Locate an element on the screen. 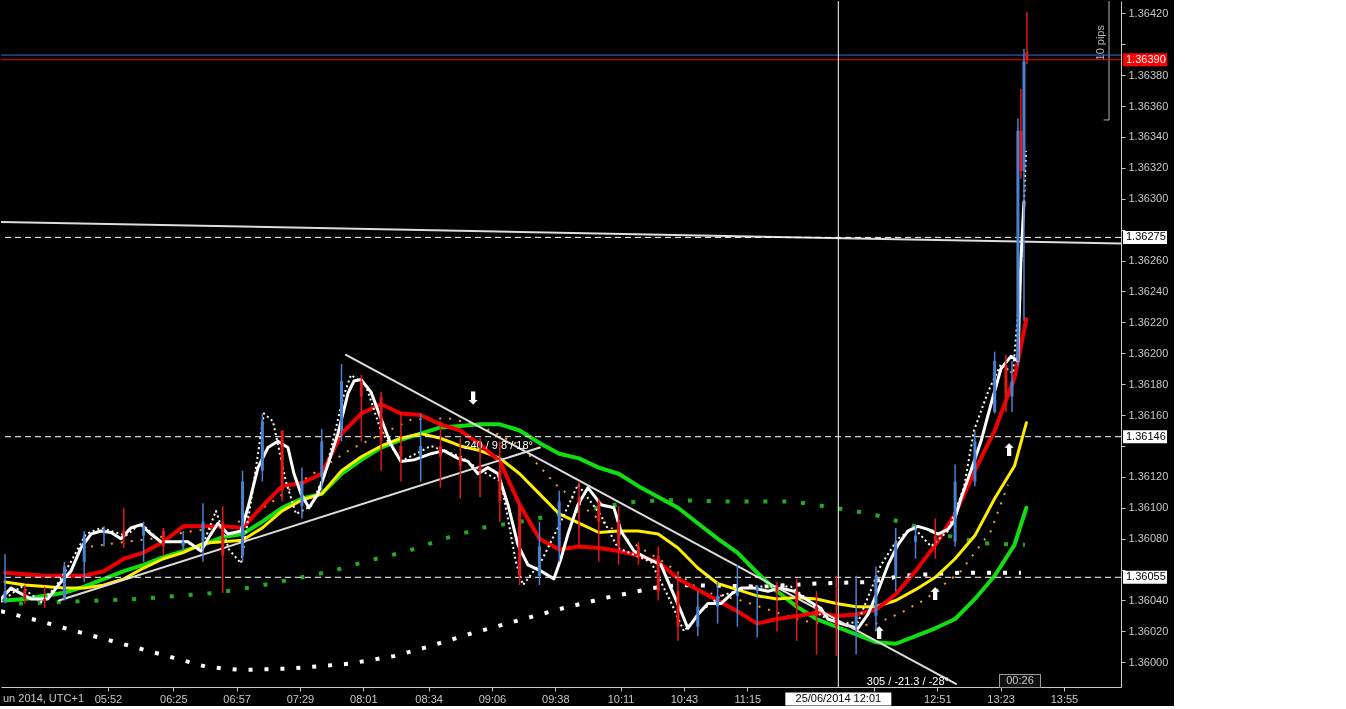 This screenshot has width=1346, height=709. x-tick-label: 12:51 is located at coordinates (938, 698).